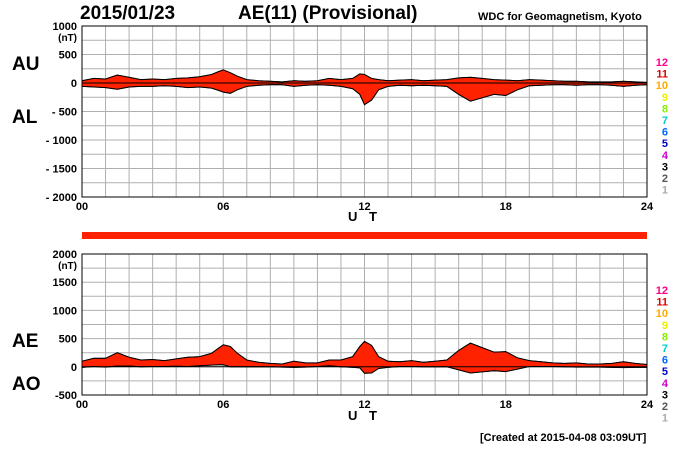  Describe the element at coordinates (364, 76) in the screenshot. I see `series-line-au` at that location.